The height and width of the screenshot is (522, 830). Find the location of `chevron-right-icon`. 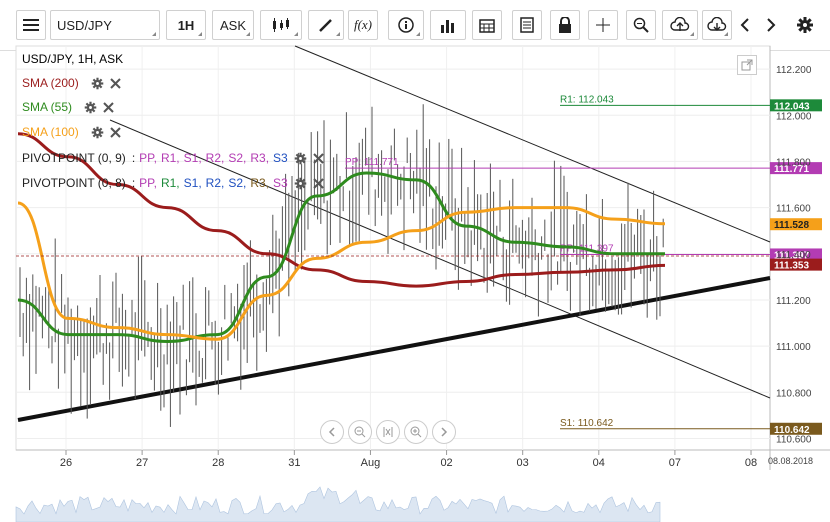

chevron-right-icon is located at coordinates (771, 25).